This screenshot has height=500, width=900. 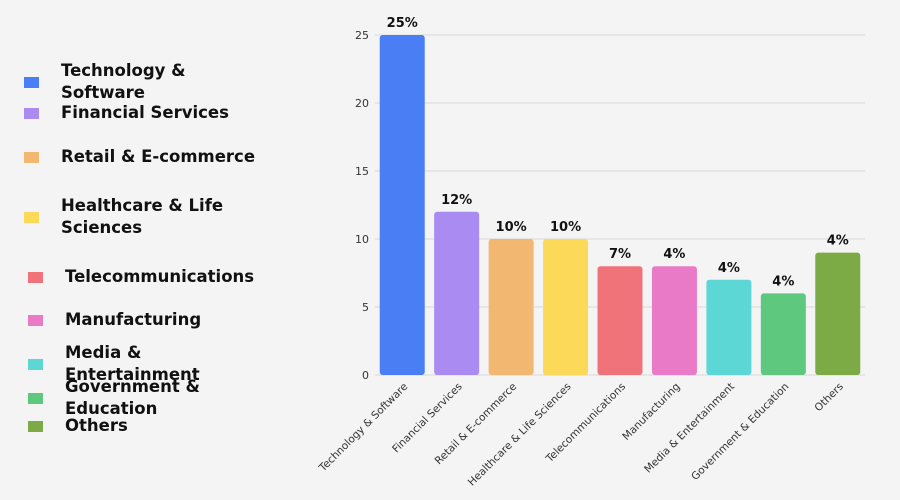 What do you see at coordinates (362, 35) in the screenshot?
I see `y-tick-label: 25` at bounding box center [362, 35].